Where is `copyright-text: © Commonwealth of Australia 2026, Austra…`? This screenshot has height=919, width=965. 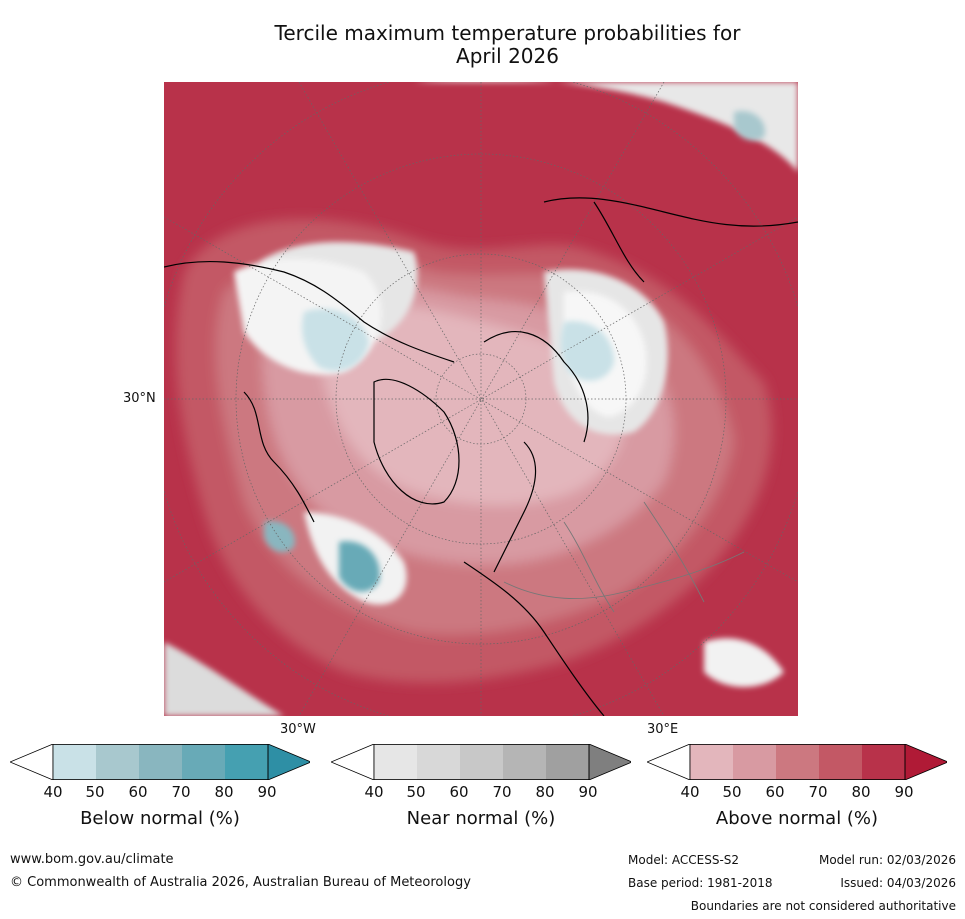 copyright-text: © Commonwealth of Australia 2026, Austra… is located at coordinates (240, 882).